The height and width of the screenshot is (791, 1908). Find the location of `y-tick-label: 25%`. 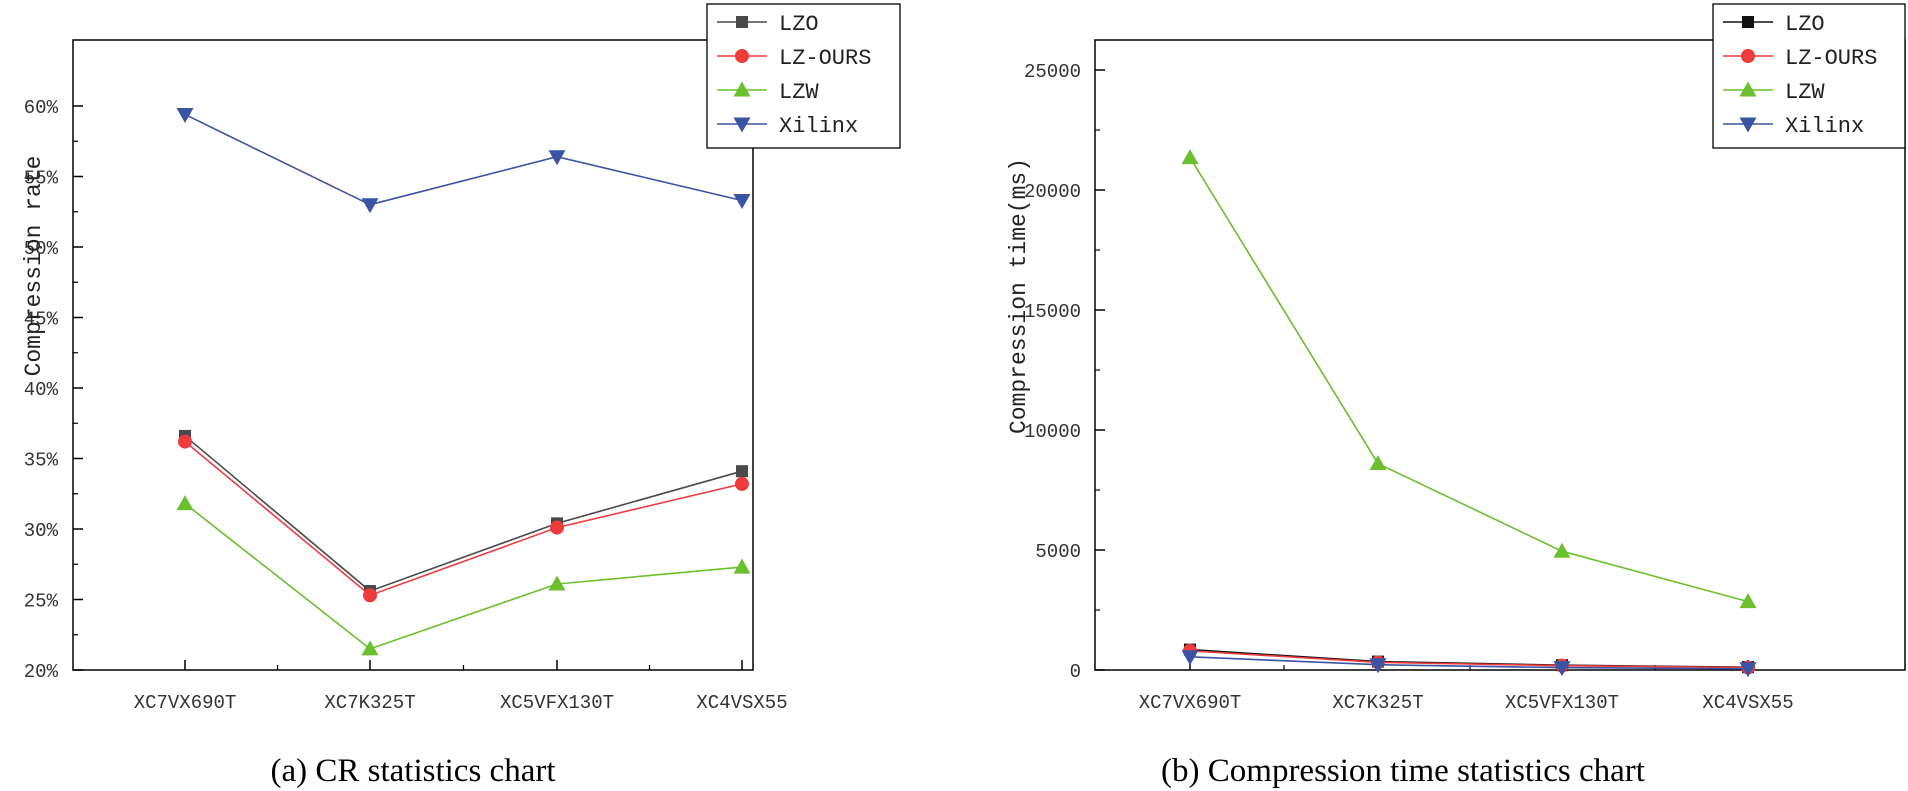

y-tick-label: 25% is located at coordinates (41, 602).